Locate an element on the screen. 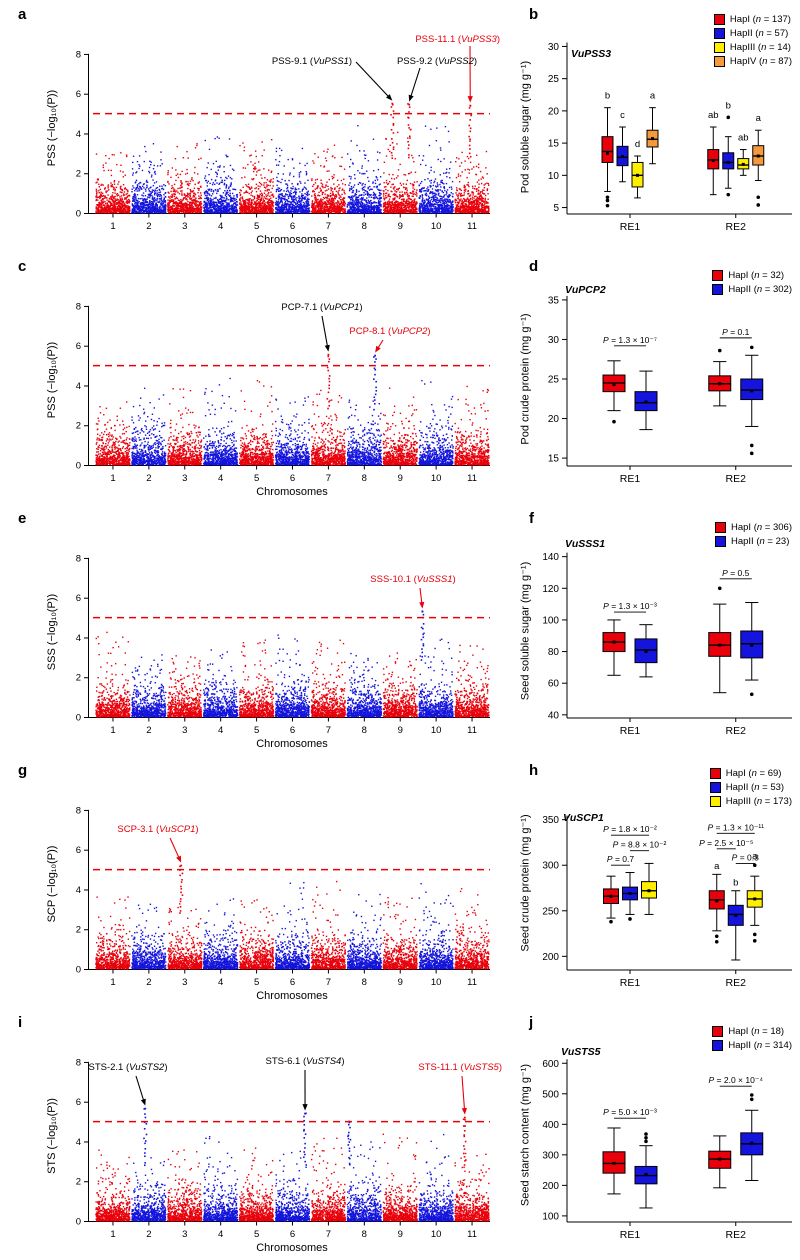  y-tick-label: 200 is located at coordinates (550, 1186).